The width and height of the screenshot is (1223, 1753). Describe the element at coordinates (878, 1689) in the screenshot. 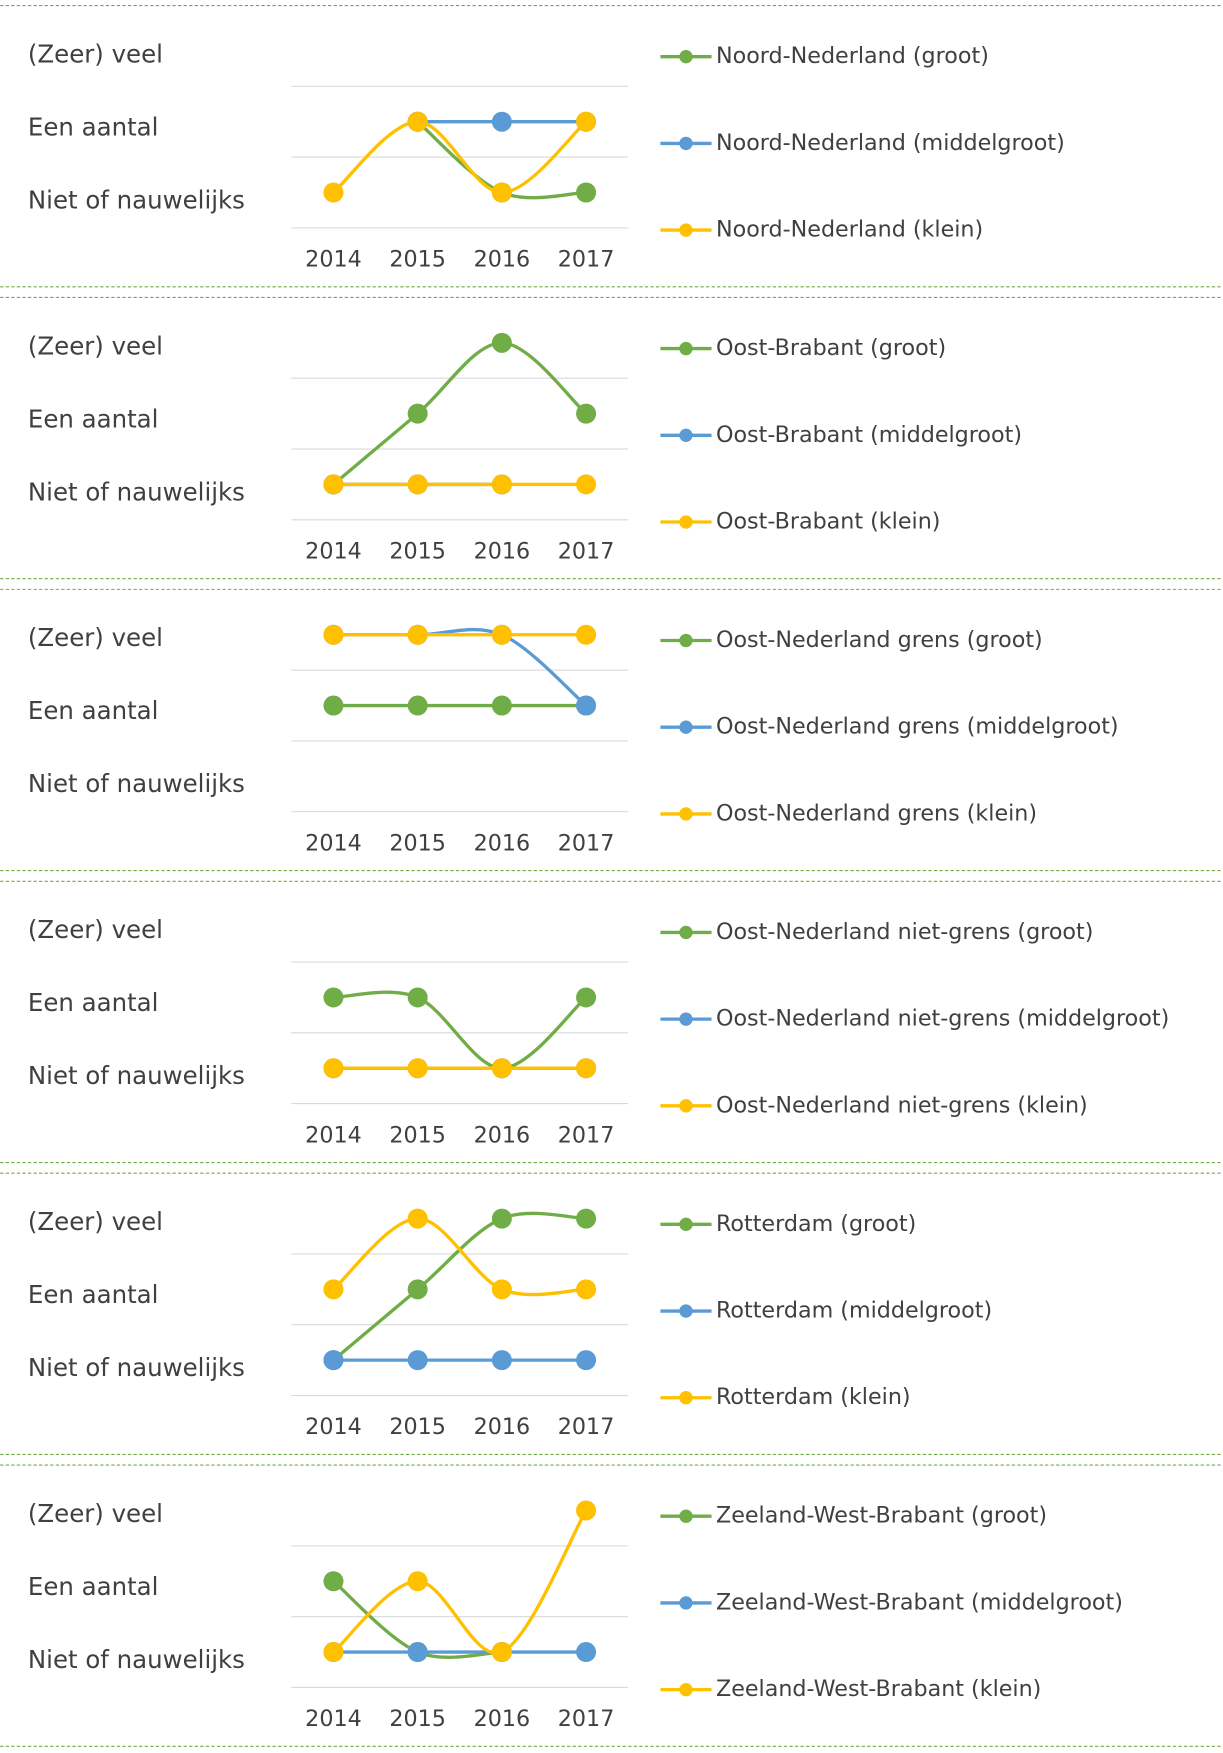

I see `legend-label: Zeeland-West-Brabant (klein)` at that location.